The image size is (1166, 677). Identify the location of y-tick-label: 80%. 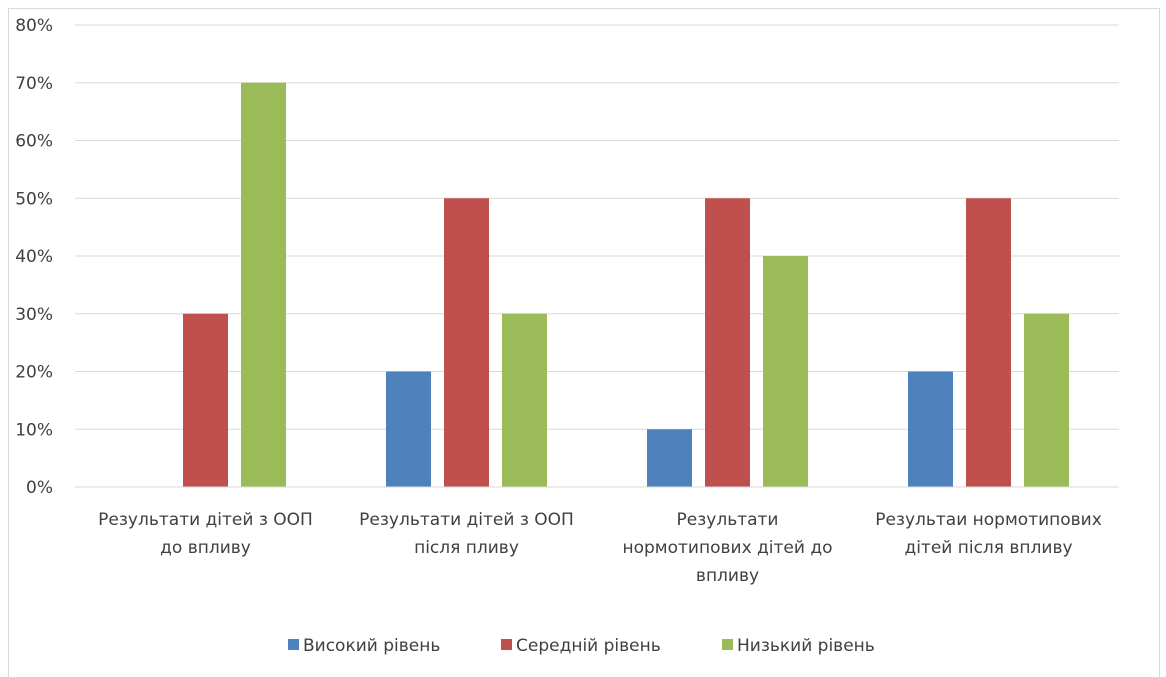
(34, 26).